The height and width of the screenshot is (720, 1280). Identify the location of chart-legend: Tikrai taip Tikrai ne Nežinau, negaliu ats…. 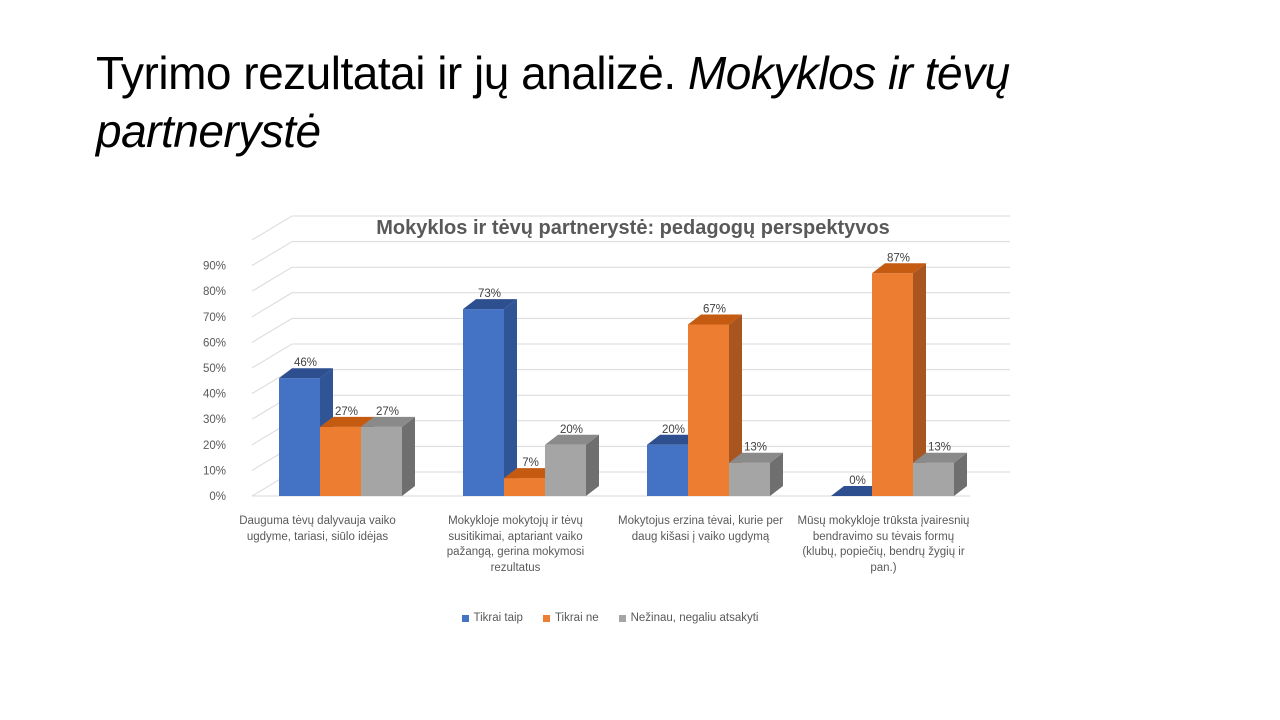
(610, 618).